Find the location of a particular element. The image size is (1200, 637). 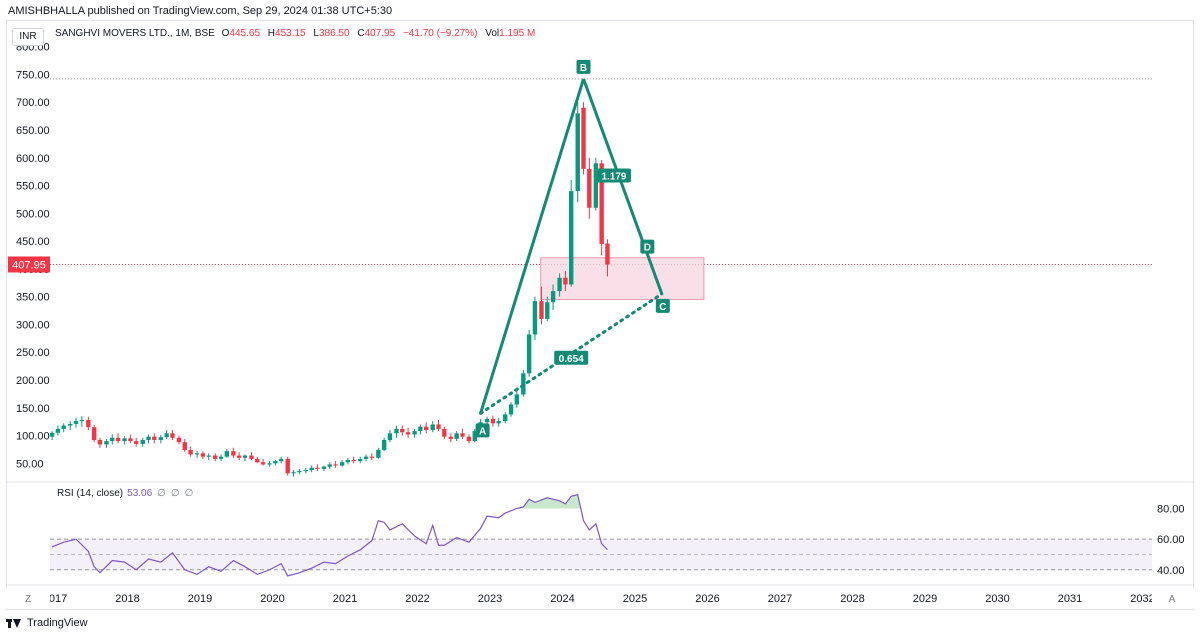

rsi-tick-label: 60.00 is located at coordinates (1171, 540).